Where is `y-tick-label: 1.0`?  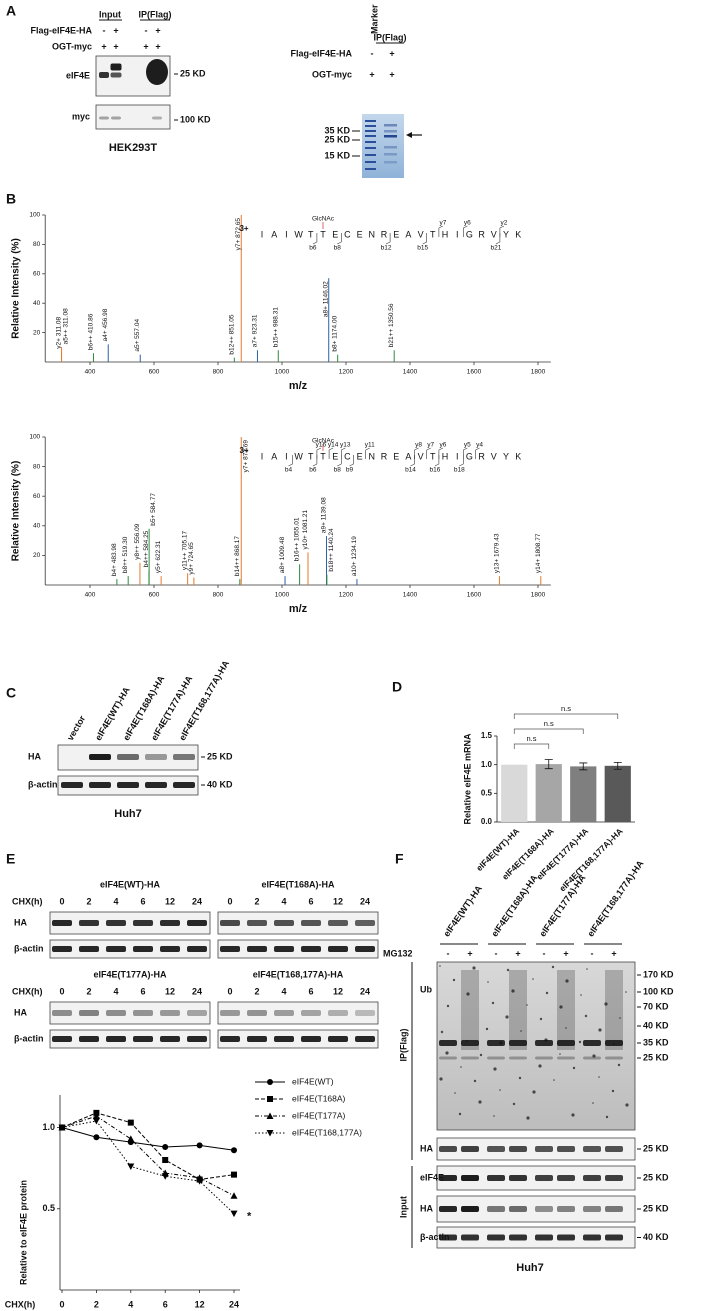
y-tick-label: 1.0 is located at coordinates (48, 1127).